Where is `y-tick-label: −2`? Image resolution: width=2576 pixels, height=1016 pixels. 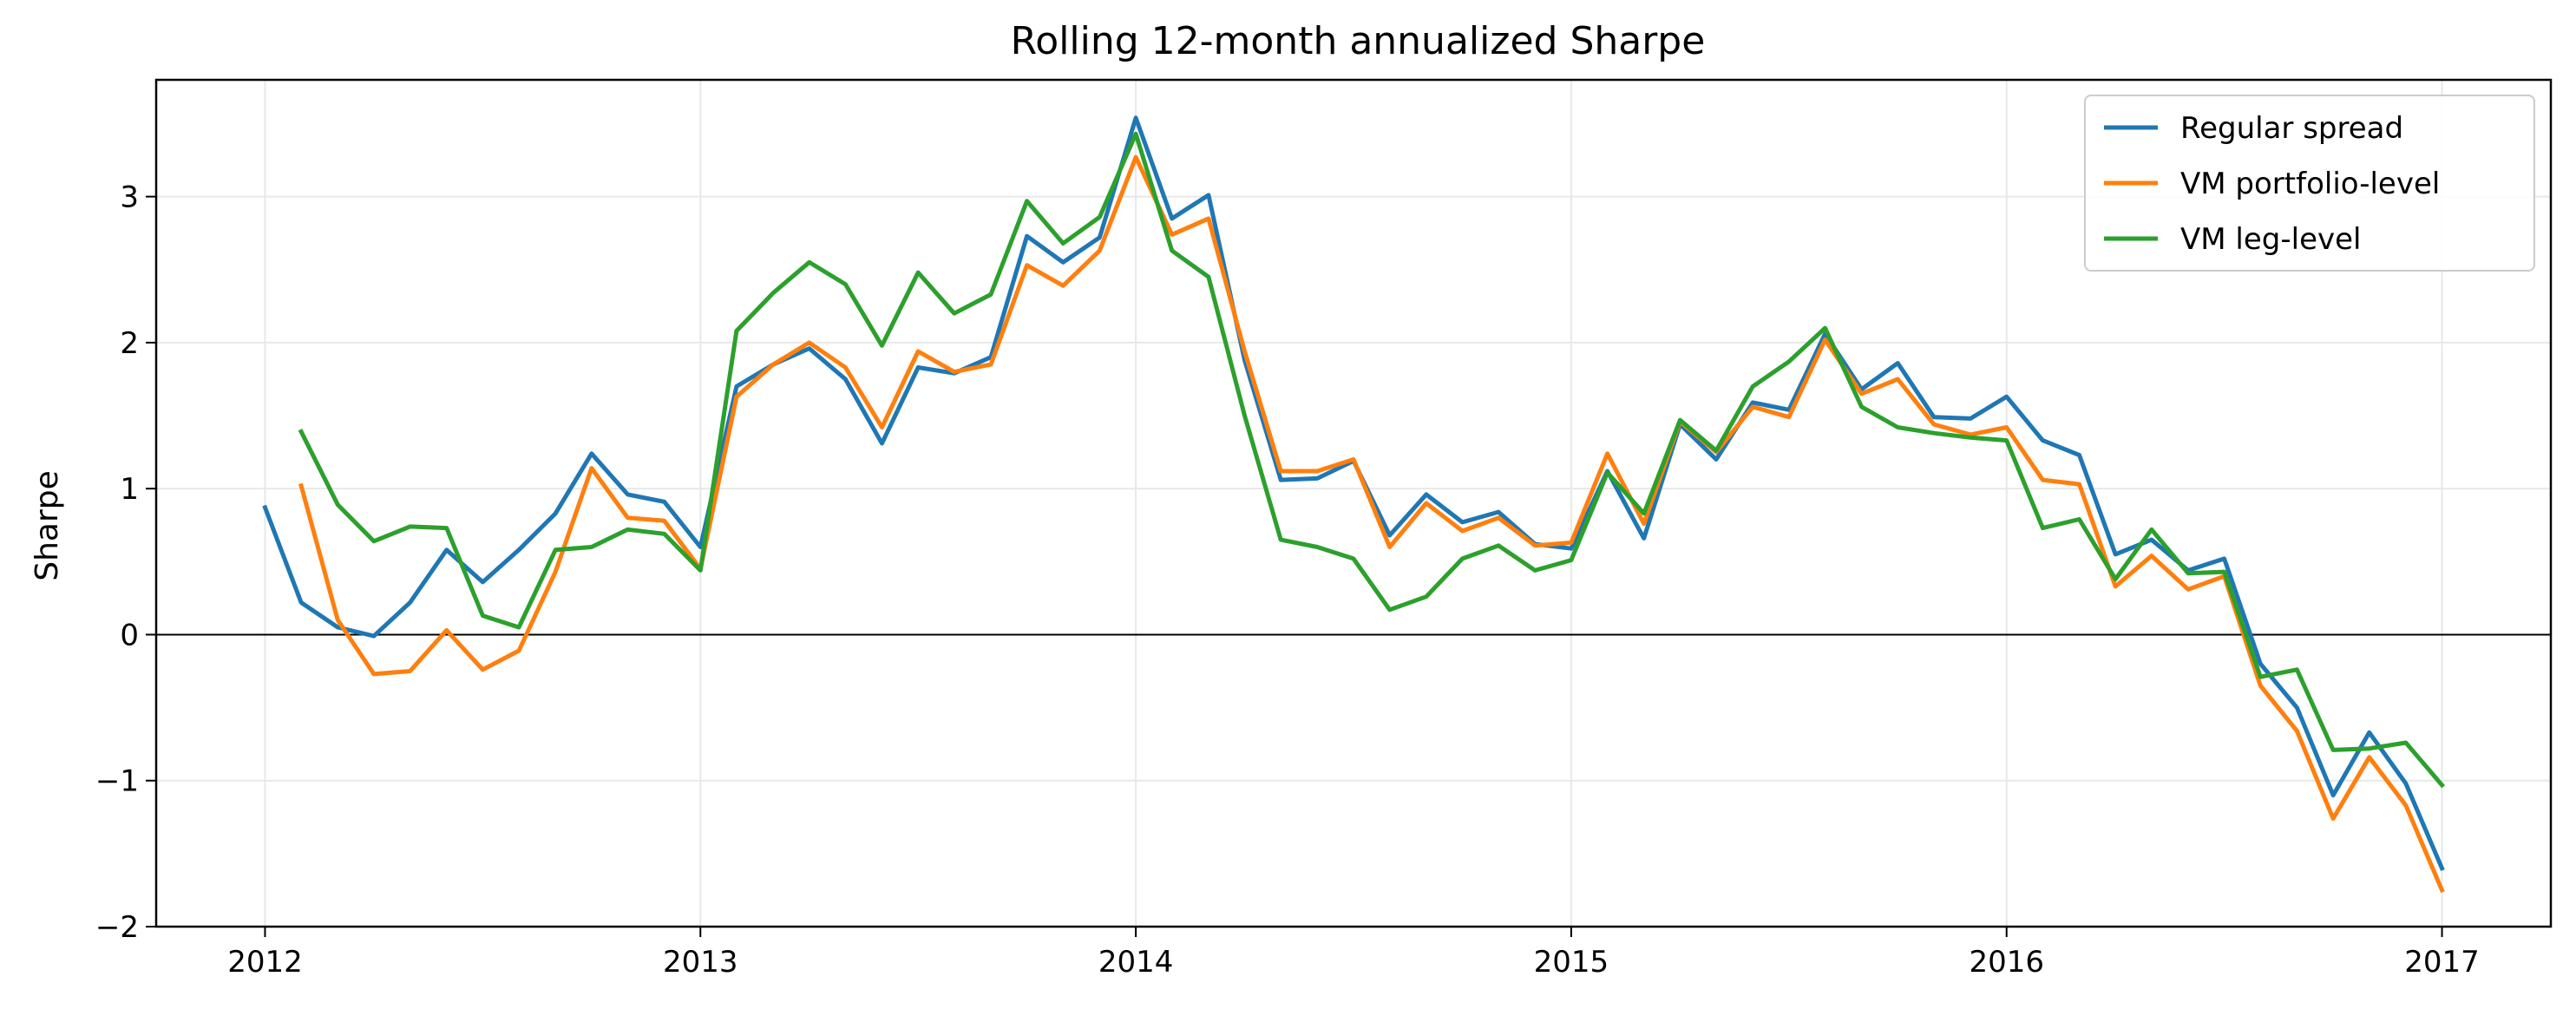
y-tick-label: −2 is located at coordinates (117, 928).